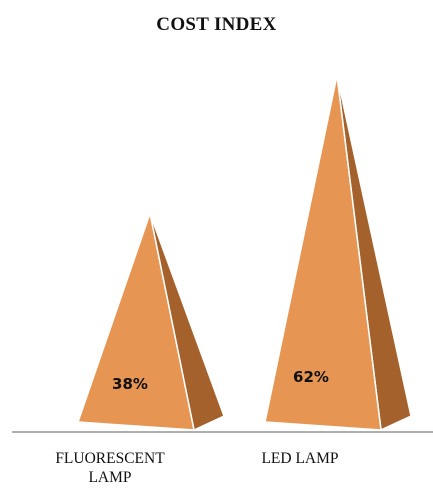 The height and width of the screenshot is (493, 433). I want to click on category-label-led-lamp: LED LAMP, so click(300, 458).